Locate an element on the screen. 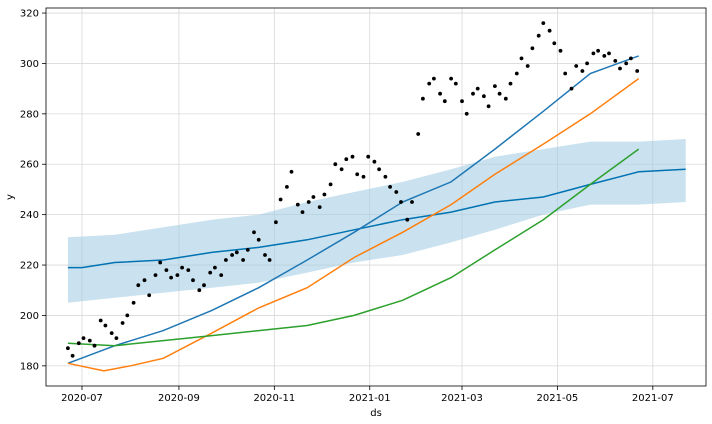 The height and width of the screenshot is (424, 712). x-axis-label: ds is located at coordinates (376, 413).